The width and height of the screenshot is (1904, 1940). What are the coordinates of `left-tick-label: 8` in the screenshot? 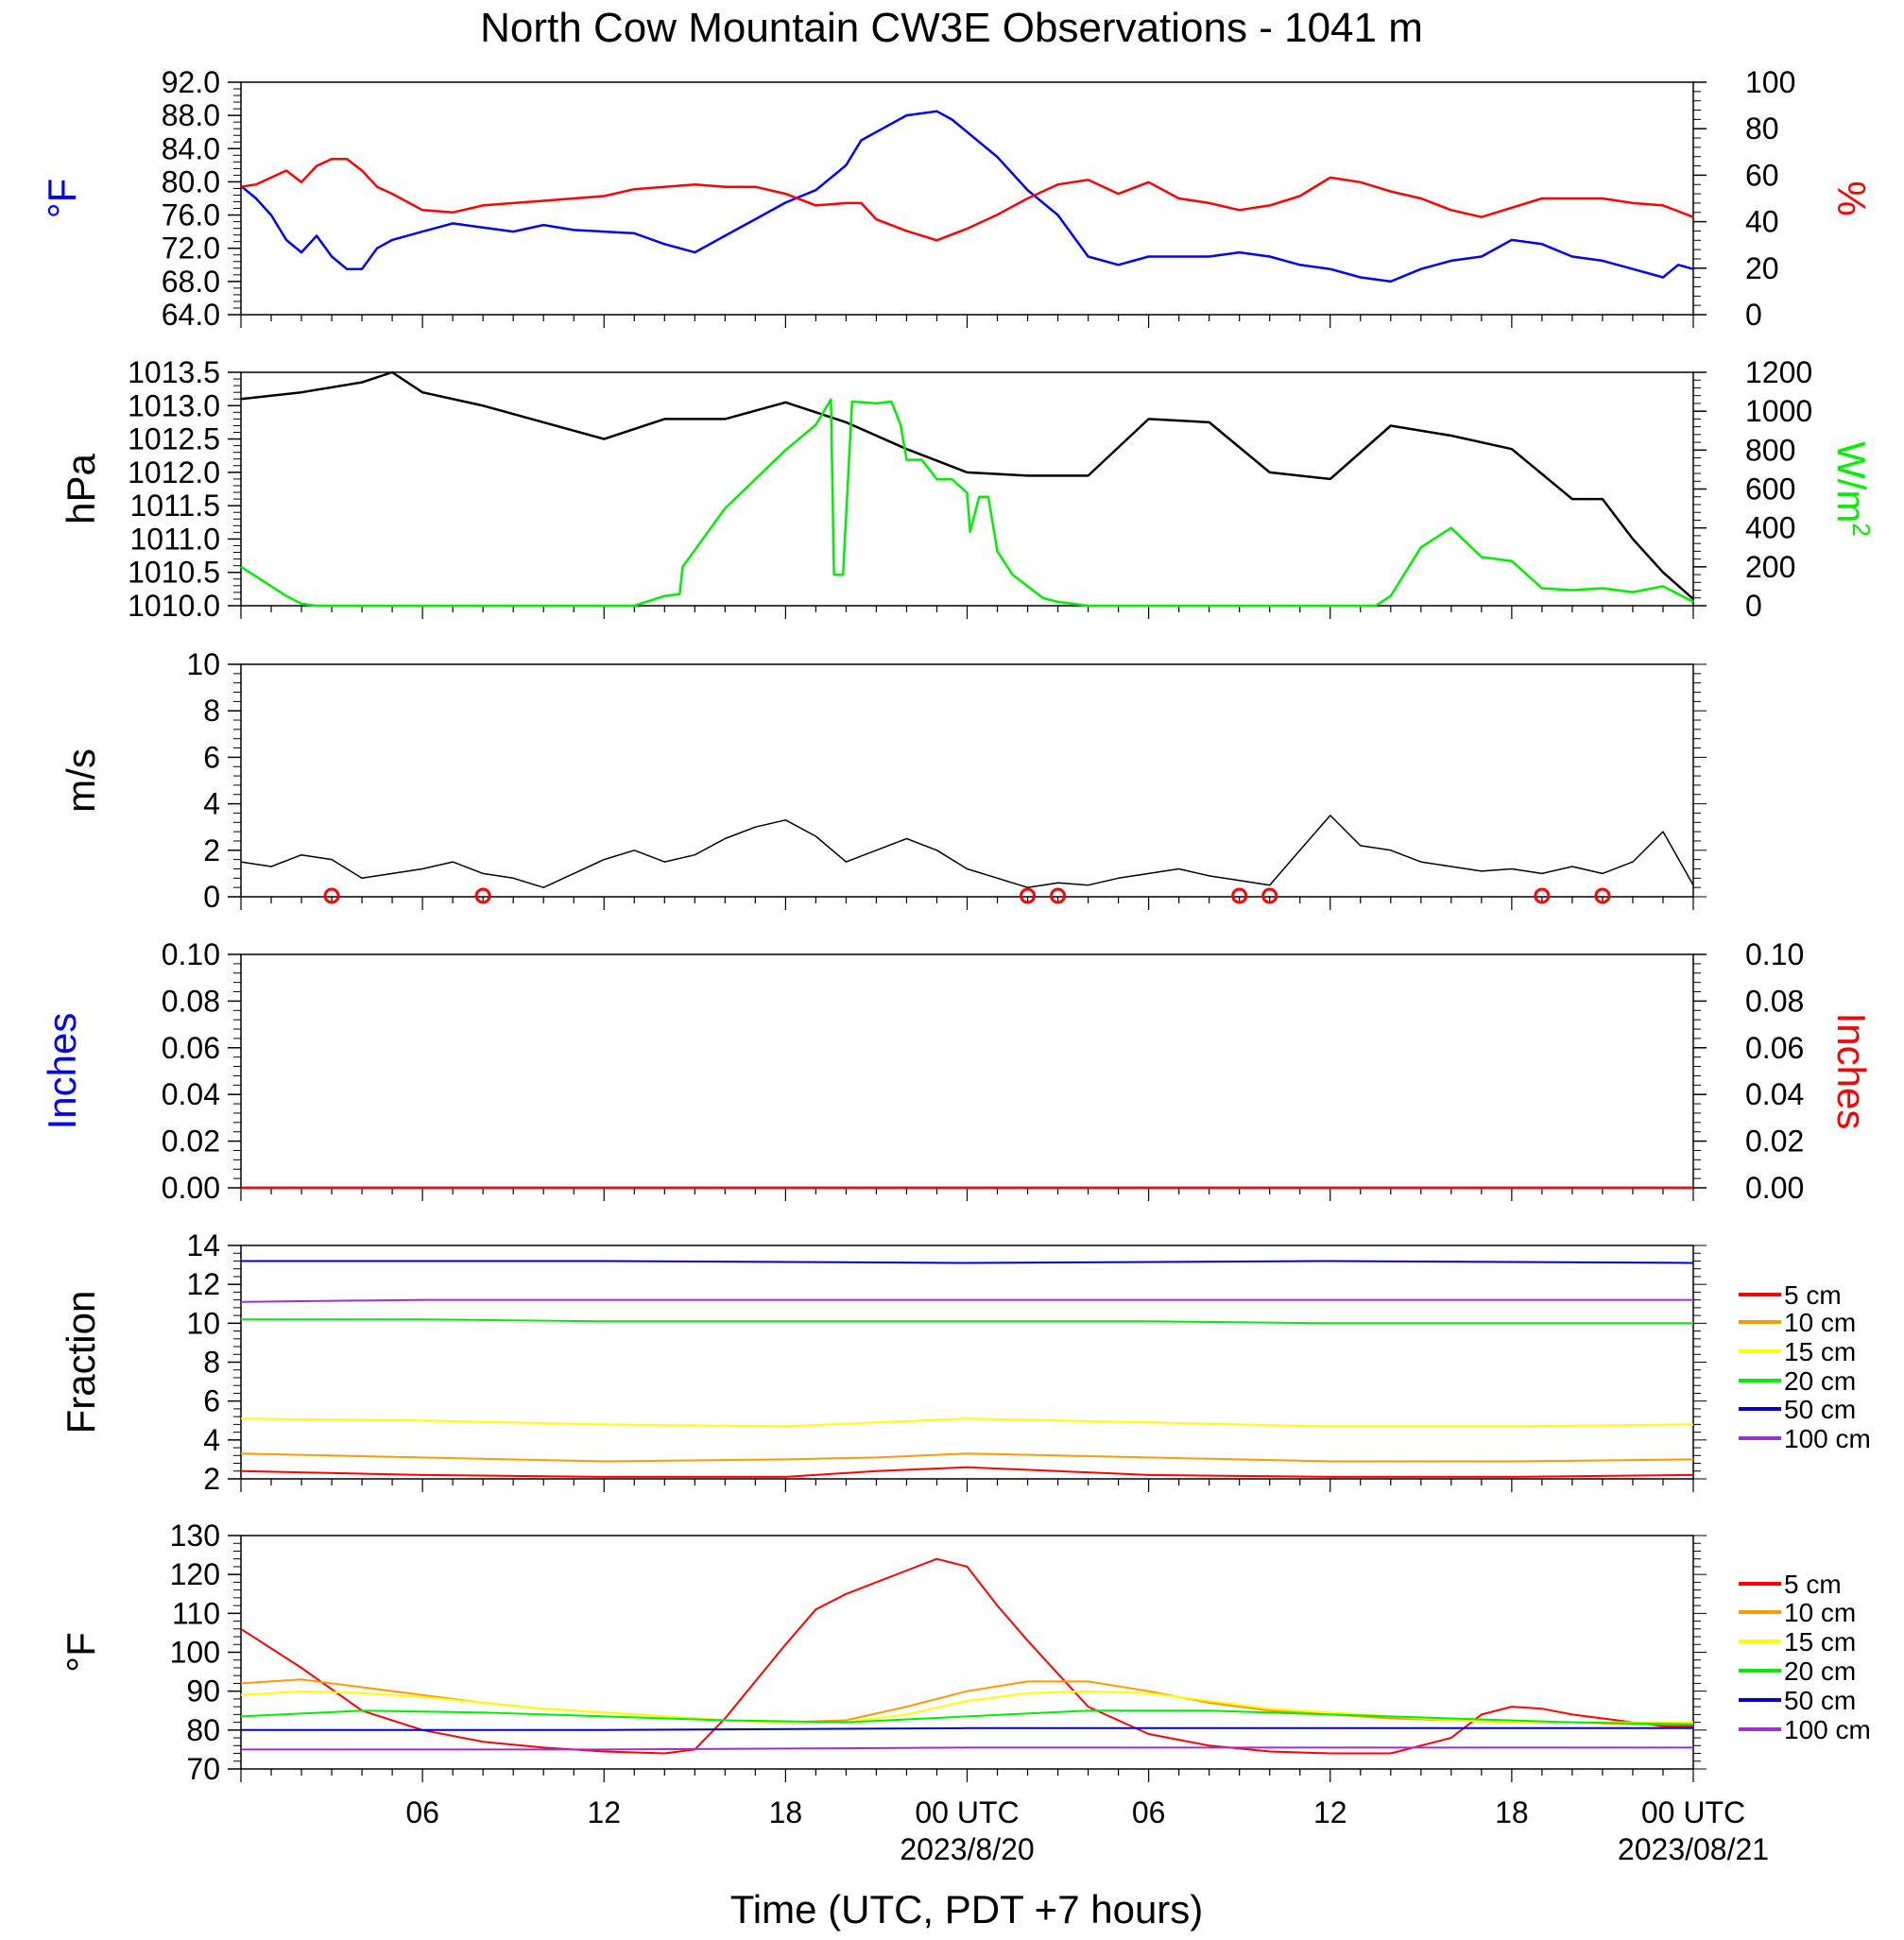 It's located at (212, 1363).